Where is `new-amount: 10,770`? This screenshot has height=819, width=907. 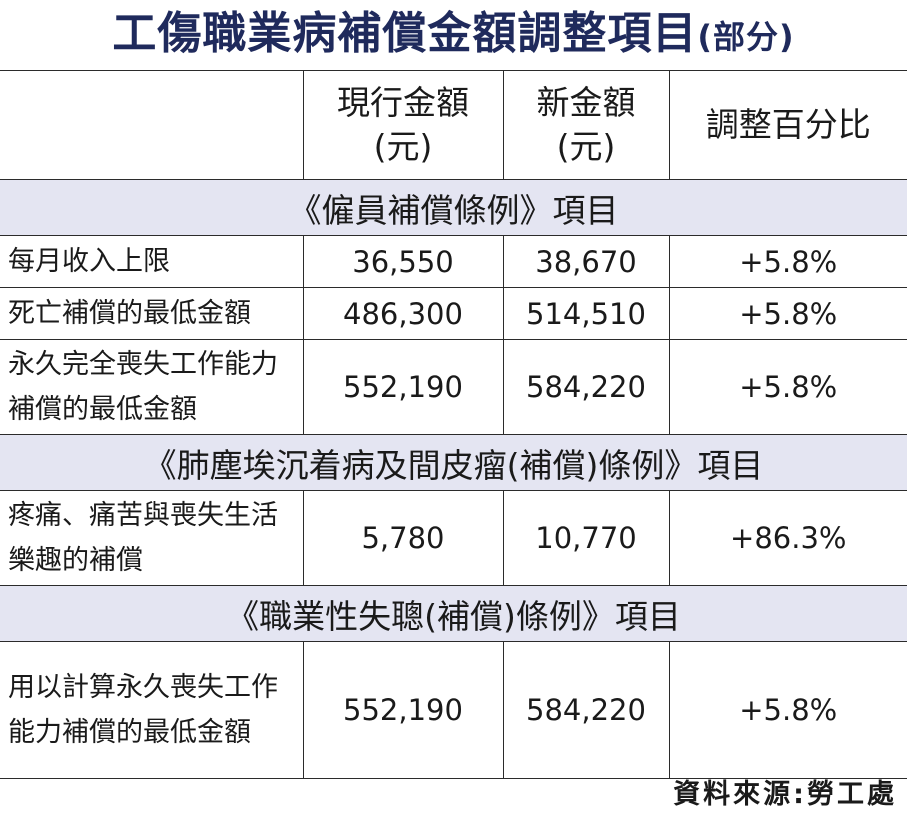 new-amount: 10,770 is located at coordinates (585, 538).